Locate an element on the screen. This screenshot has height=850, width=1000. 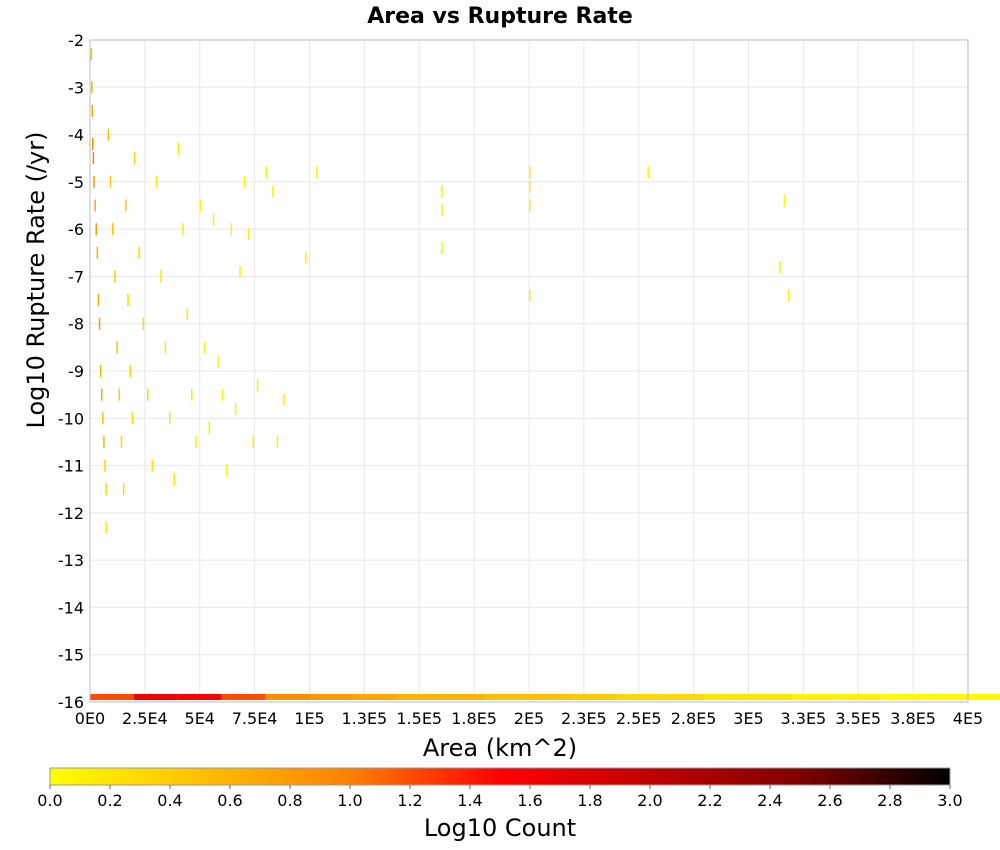
x-tick-label: 3.8E5 is located at coordinates (913, 718).